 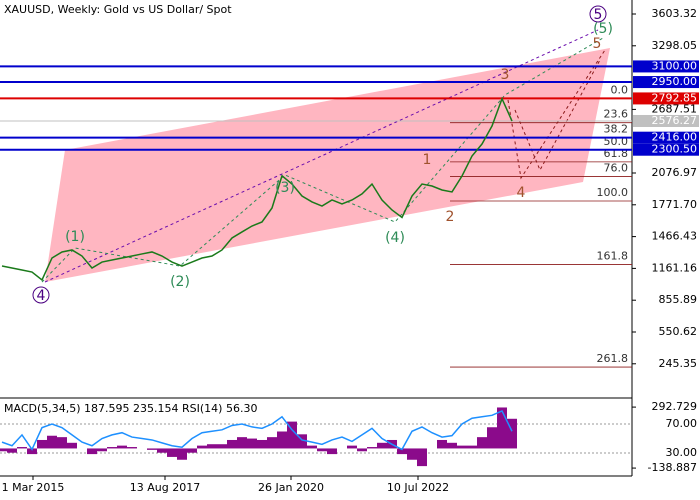 What do you see at coordinates (682, 423) in the screenshot?
I see `y2-tick-label: 70.00` at bounding box center [682, 423].